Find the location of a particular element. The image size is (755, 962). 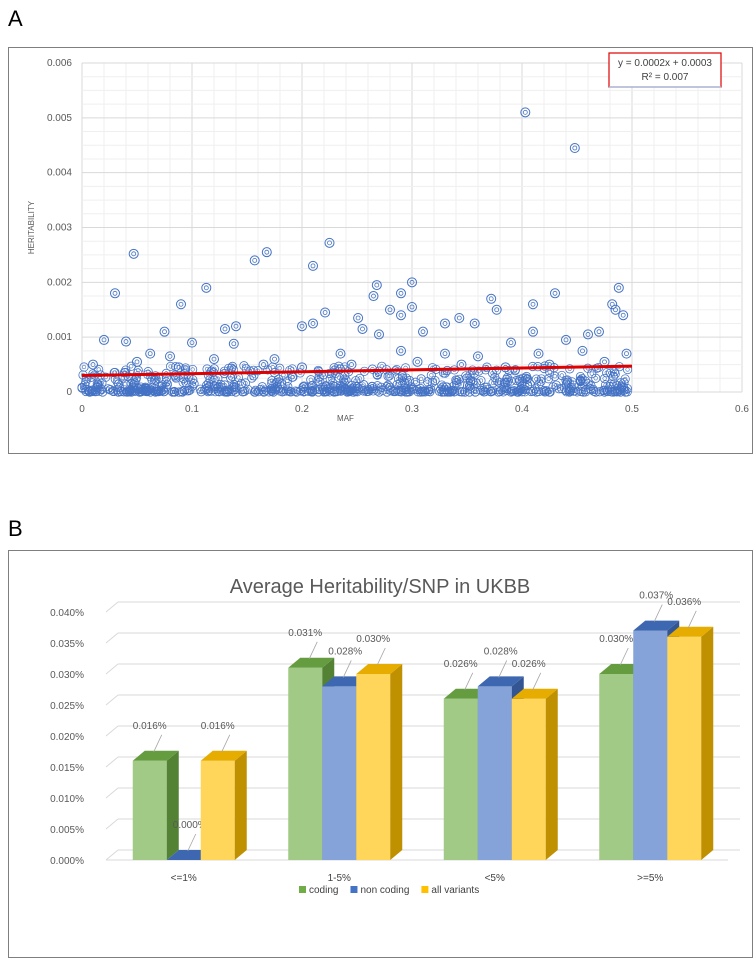

legend-swatch is located at coordinates (354, 889).